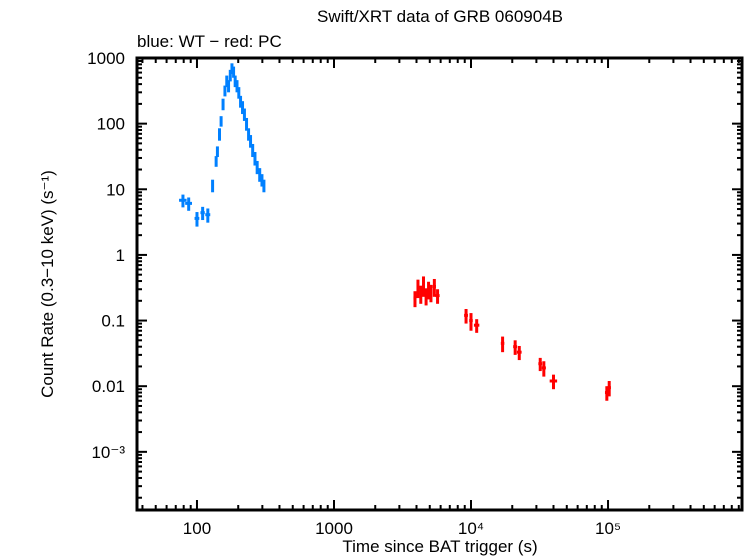 The image size is (746, 558). What do you see at coordinates (111, 124) in the screenshot?
I see `y-tick-label: 100` at bounding box center [111, 124].